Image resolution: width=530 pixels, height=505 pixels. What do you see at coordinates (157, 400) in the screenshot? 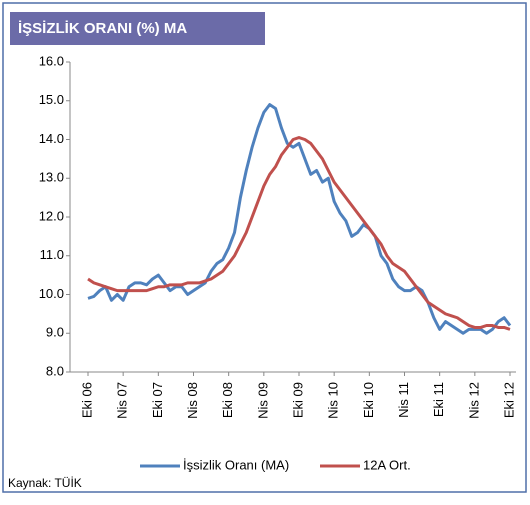
I see `x-tick-label: Eki 07` at bounding box center [157, 400].